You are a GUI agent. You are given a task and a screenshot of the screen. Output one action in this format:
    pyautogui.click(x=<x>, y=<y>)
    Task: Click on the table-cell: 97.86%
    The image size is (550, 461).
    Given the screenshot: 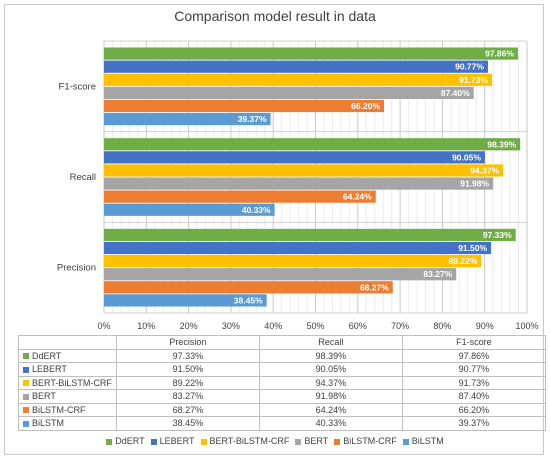 What is the action you would take?
    pyautogui.click(x=473, y=355)
    